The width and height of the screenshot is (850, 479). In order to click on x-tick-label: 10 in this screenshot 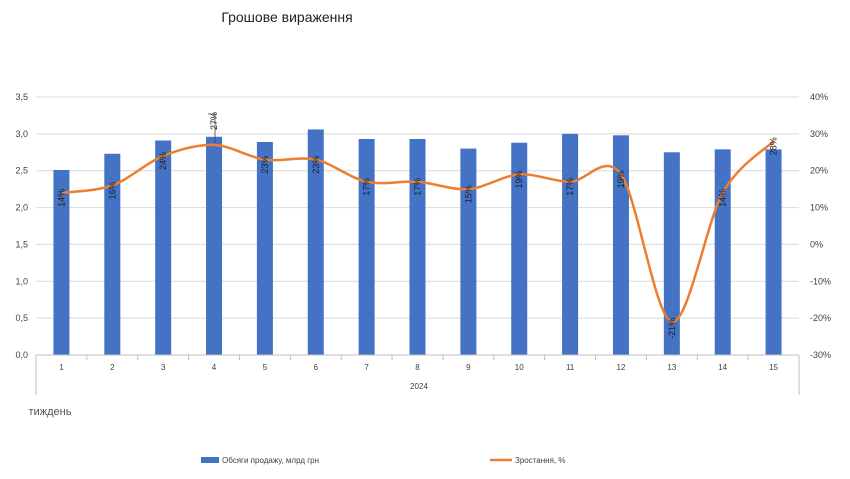, I will do `click(519, 367)`.